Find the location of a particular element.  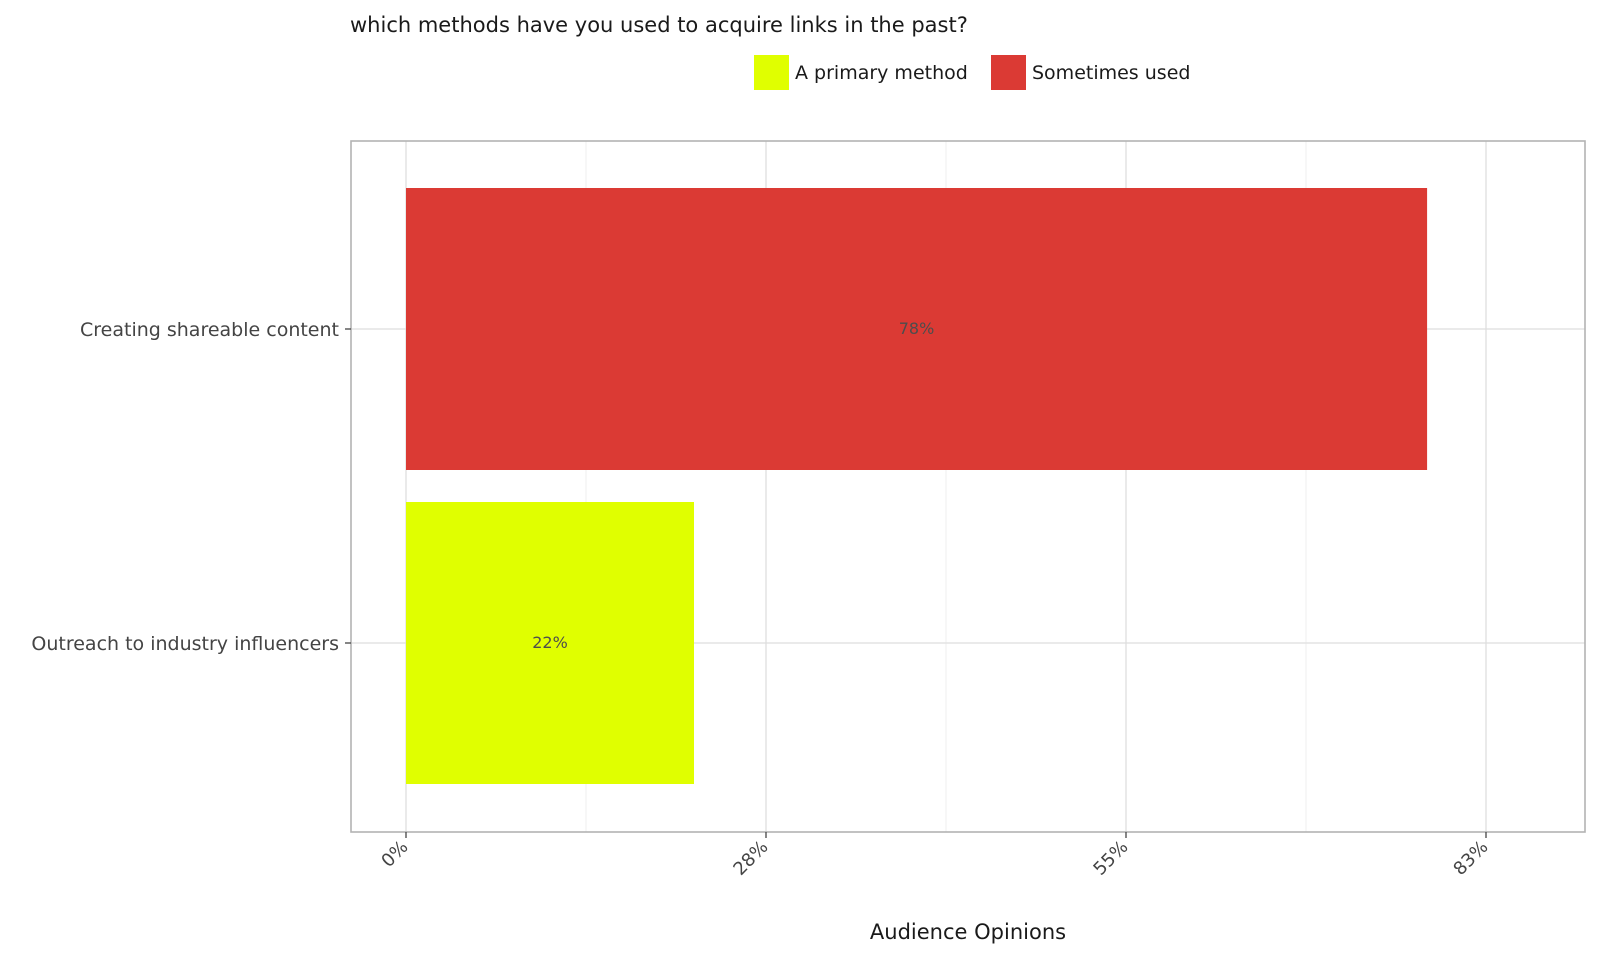

y-tick-label: Outreach to industry influencers is located at coordinates (185, 644).